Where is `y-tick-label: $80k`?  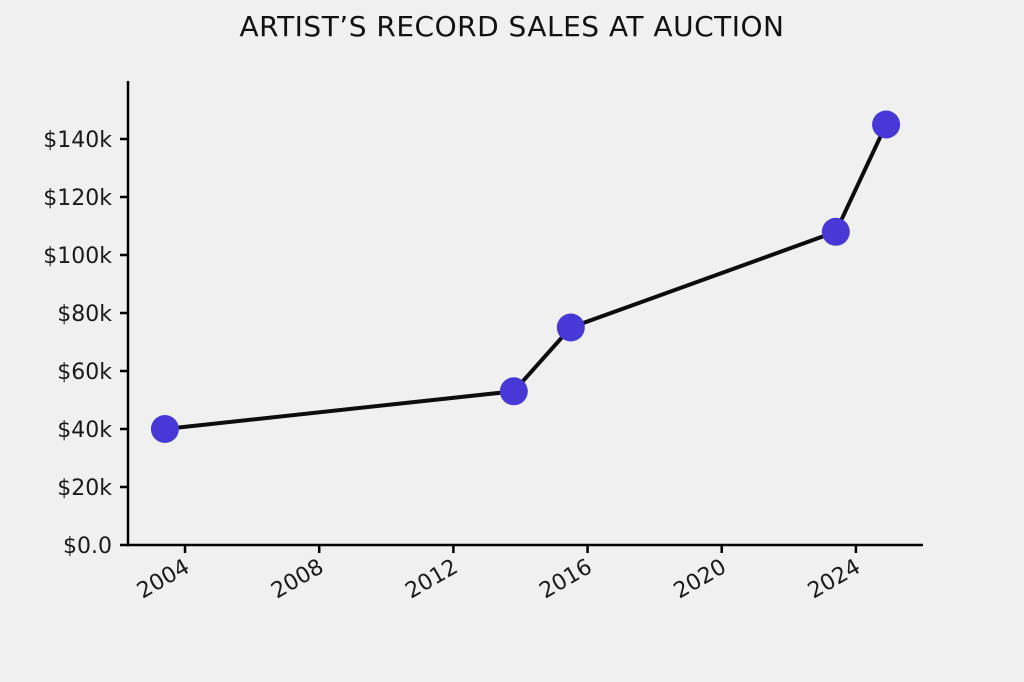
y-tick-label: $80k is located at coordinates (84, 314).